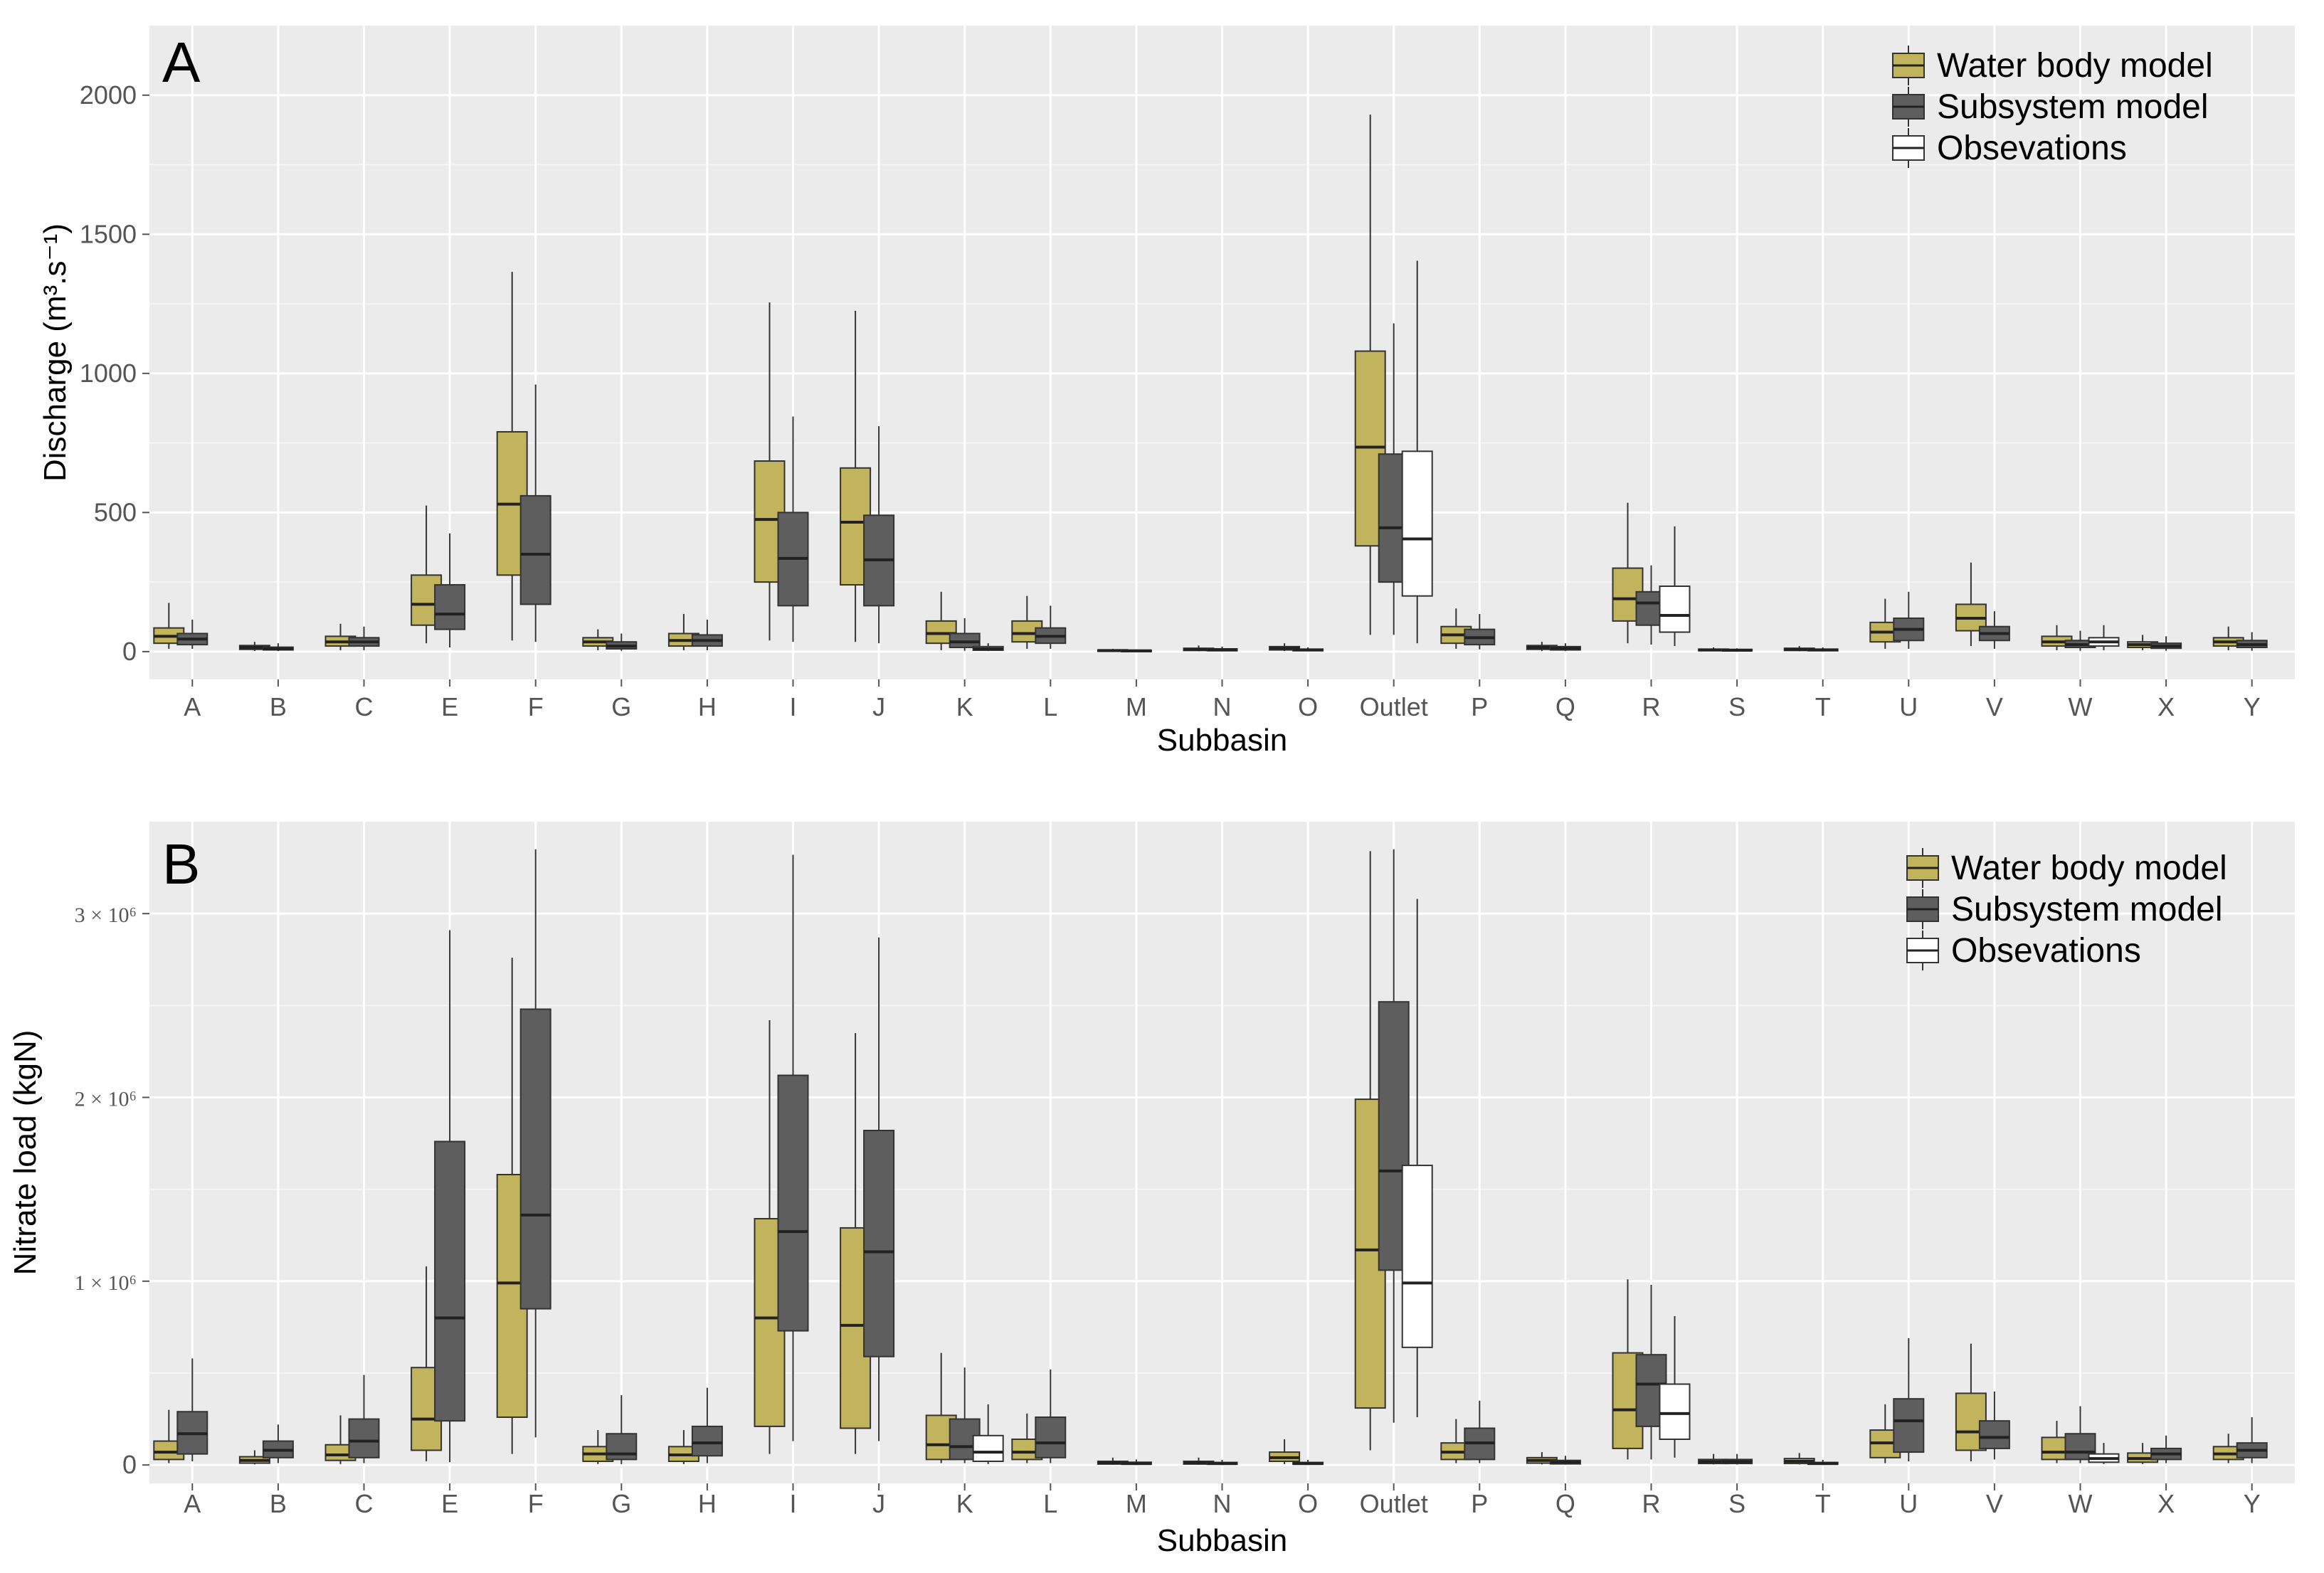 The width and height of the screenshot is (2324, 1573). I want to click on panel-b-x-tick-label-outlet: Outlet, so click(1394, 1503).